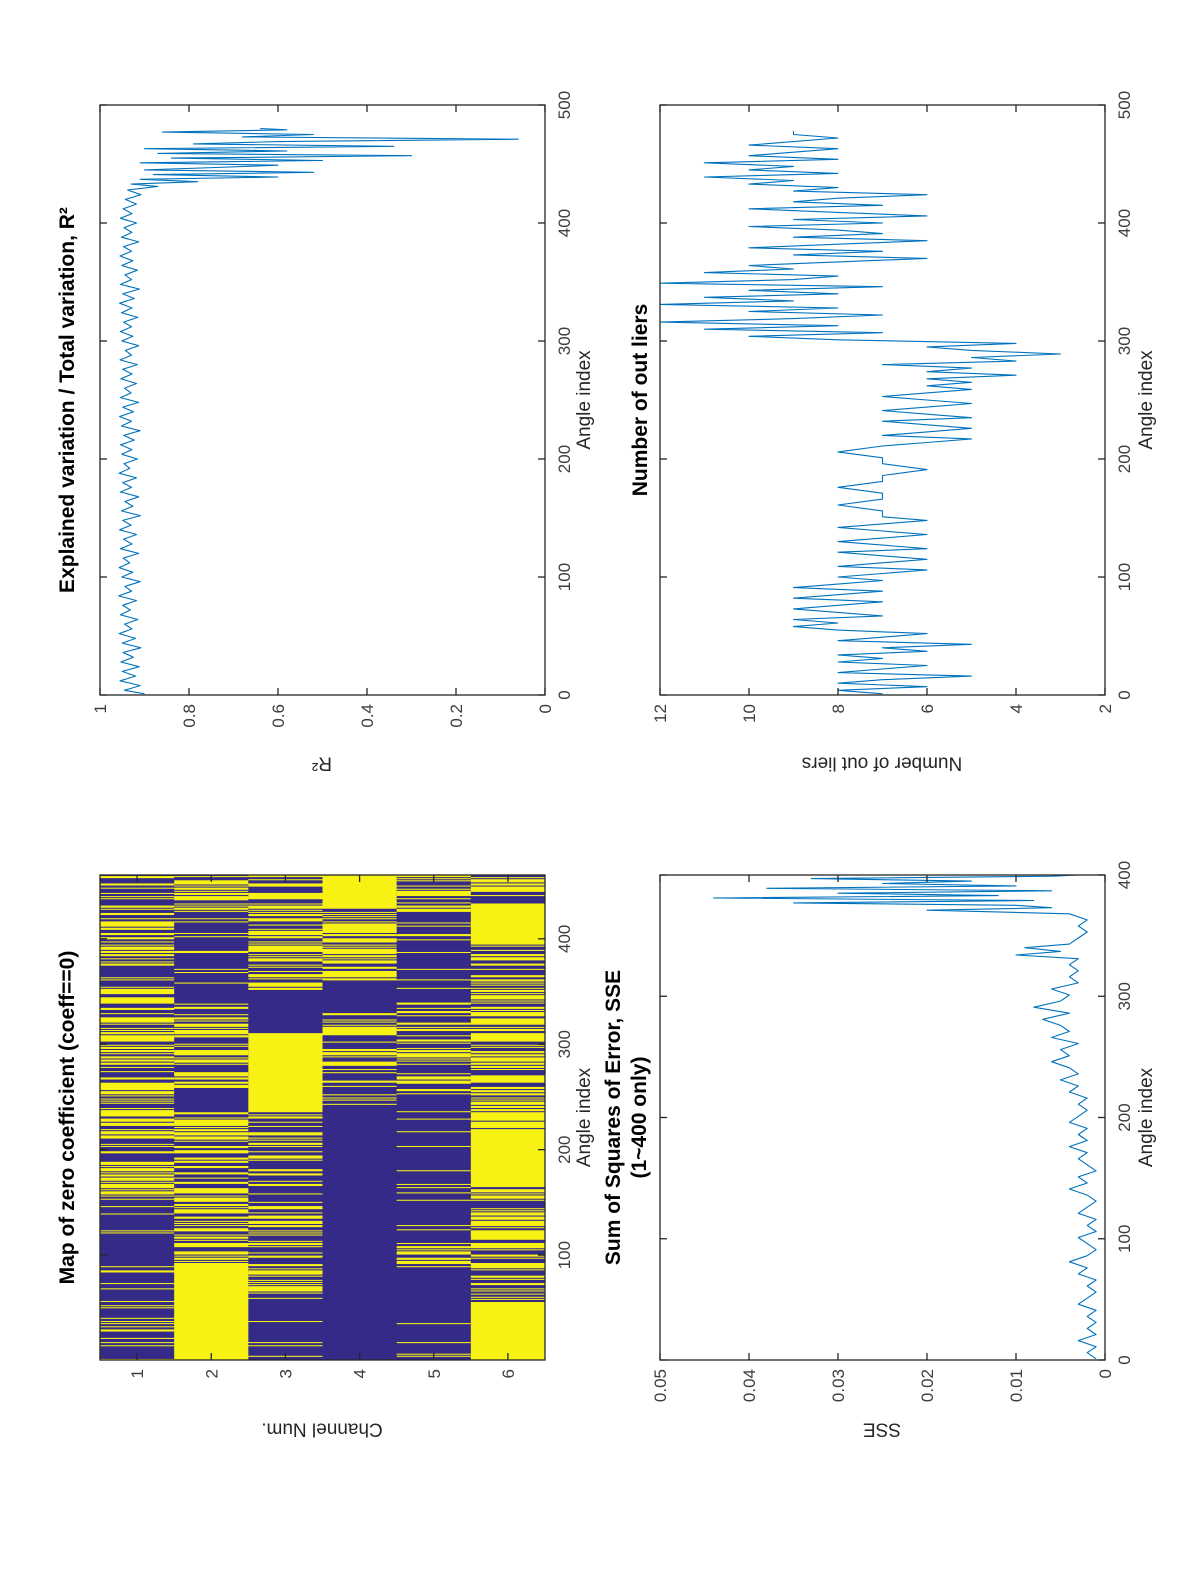 This screenshot has width=1200, height=1575. Describe the element at coordinates (584, 400) in the screenshot. I see `r2-xlabel: Angle index` at that location.